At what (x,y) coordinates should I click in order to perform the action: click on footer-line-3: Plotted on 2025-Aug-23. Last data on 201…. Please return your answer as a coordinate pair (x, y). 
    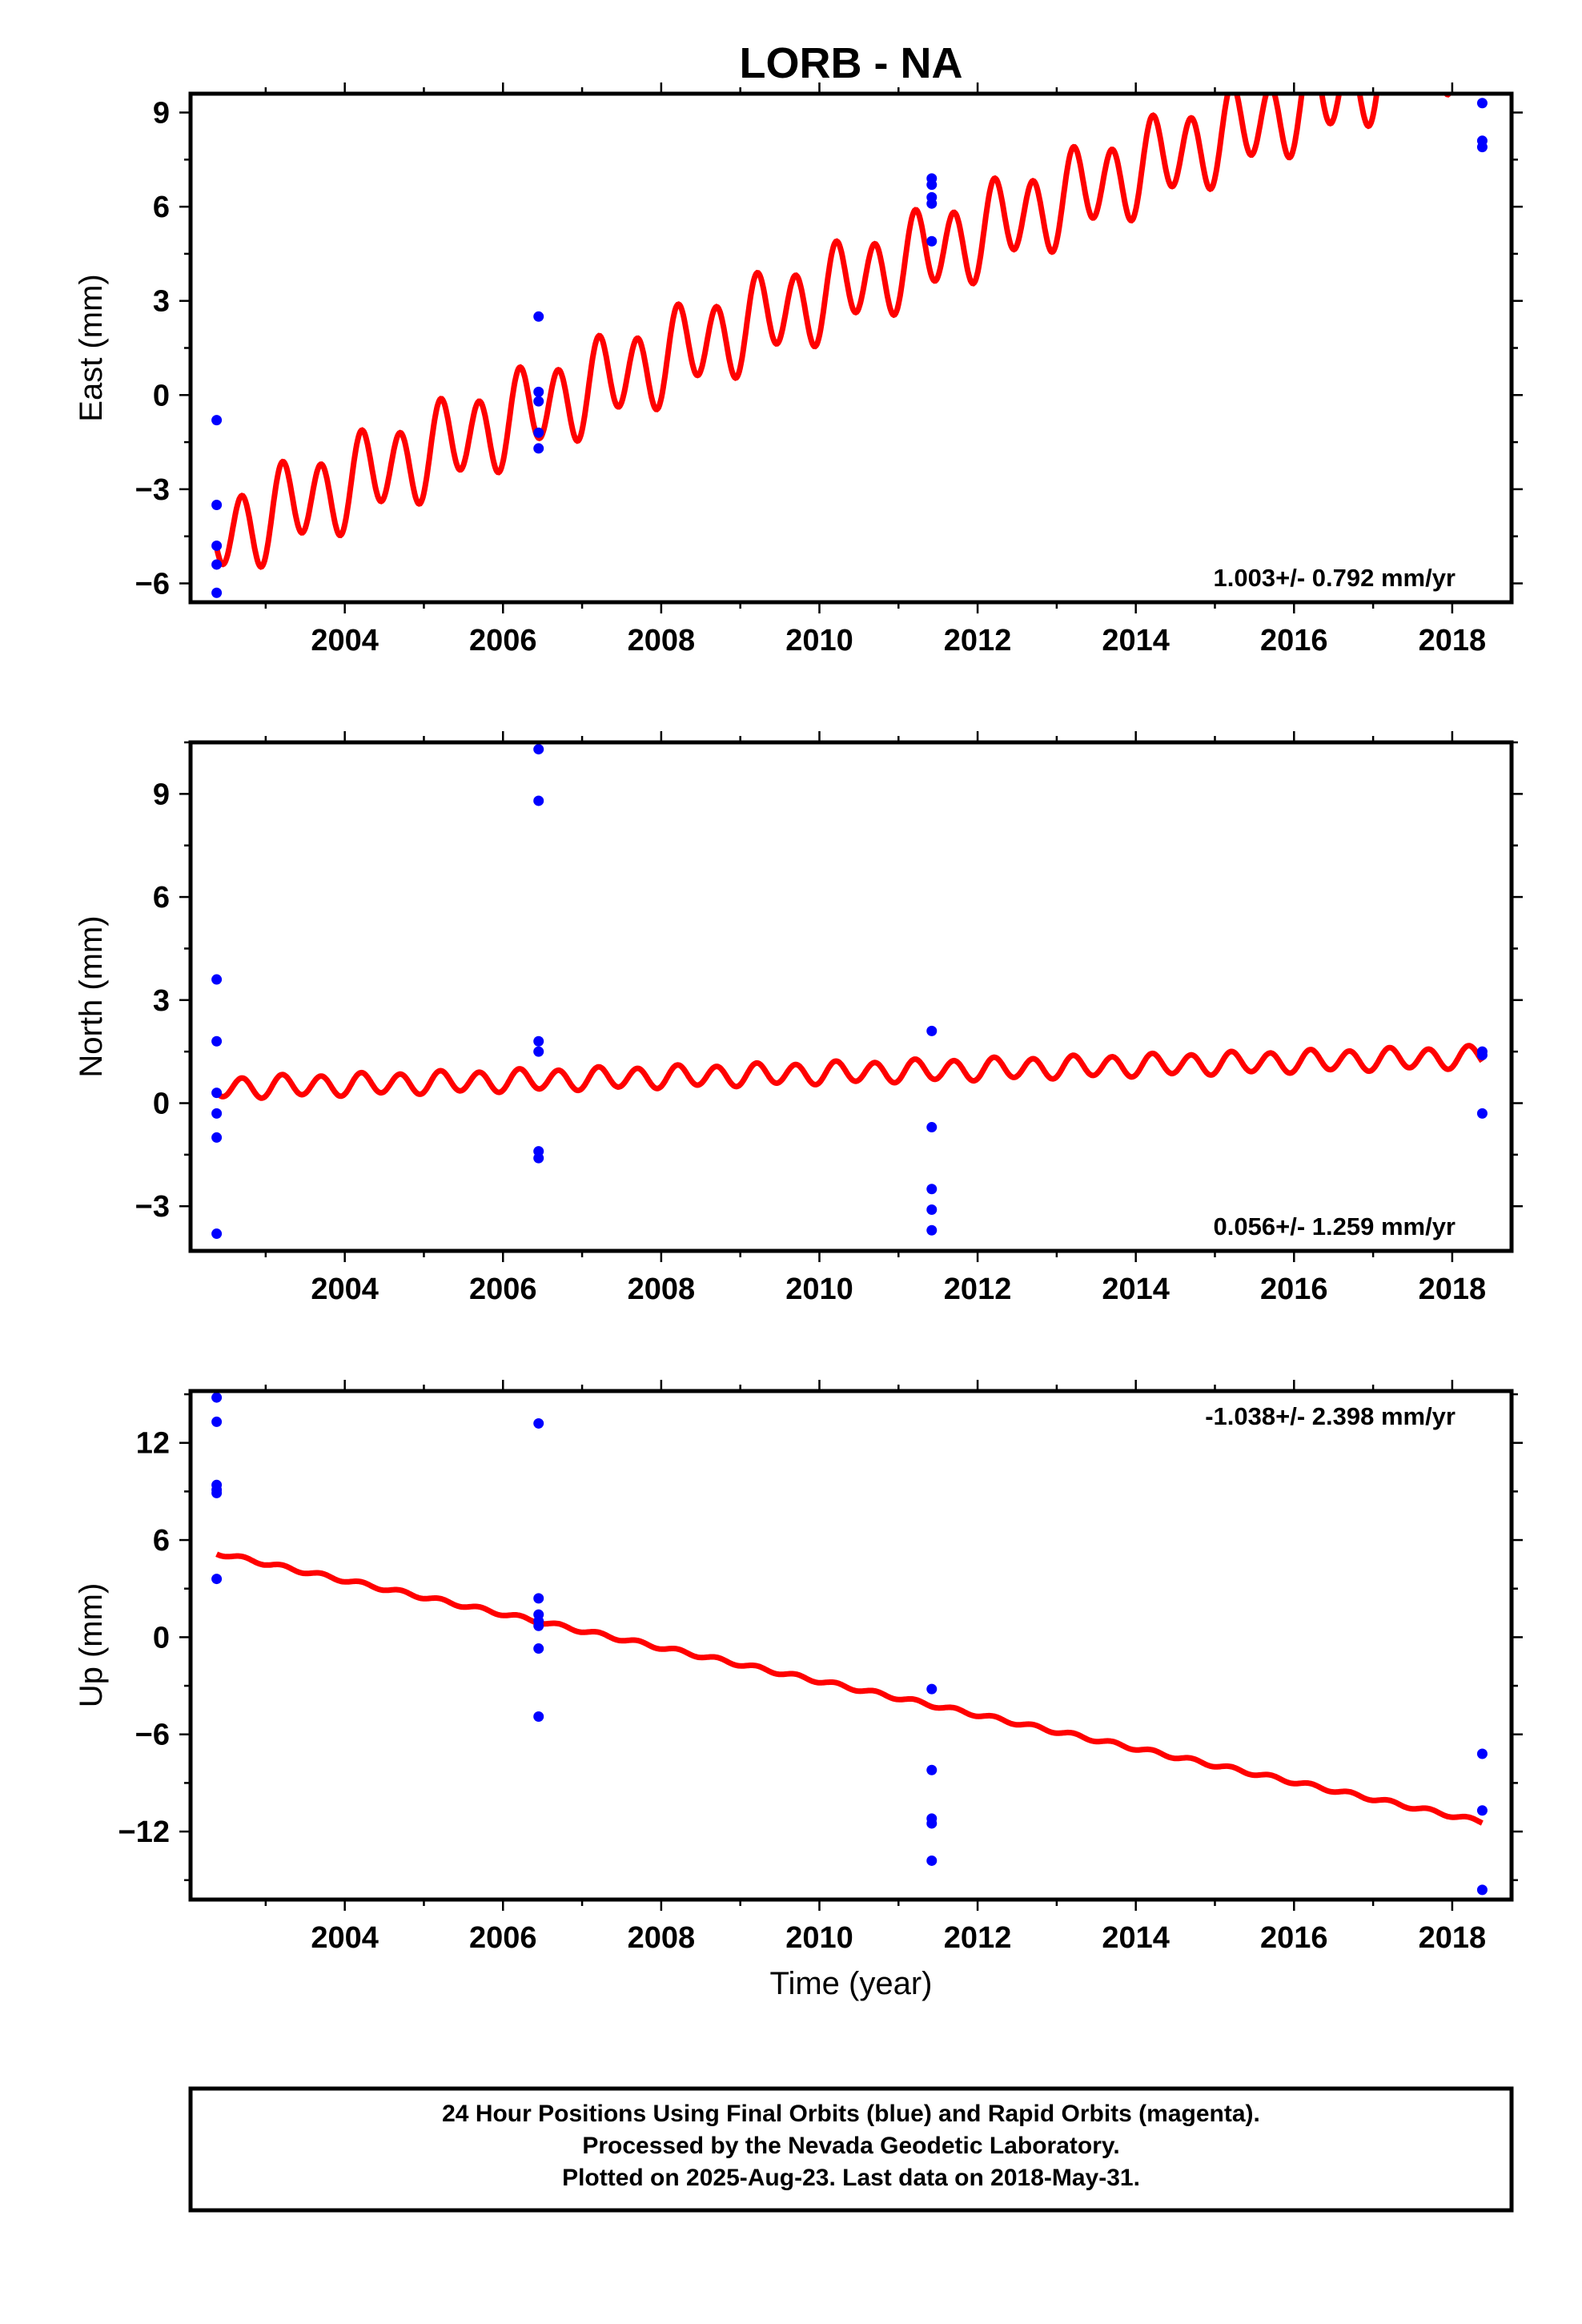
    Looking at the image, I should click on (851, 2178).